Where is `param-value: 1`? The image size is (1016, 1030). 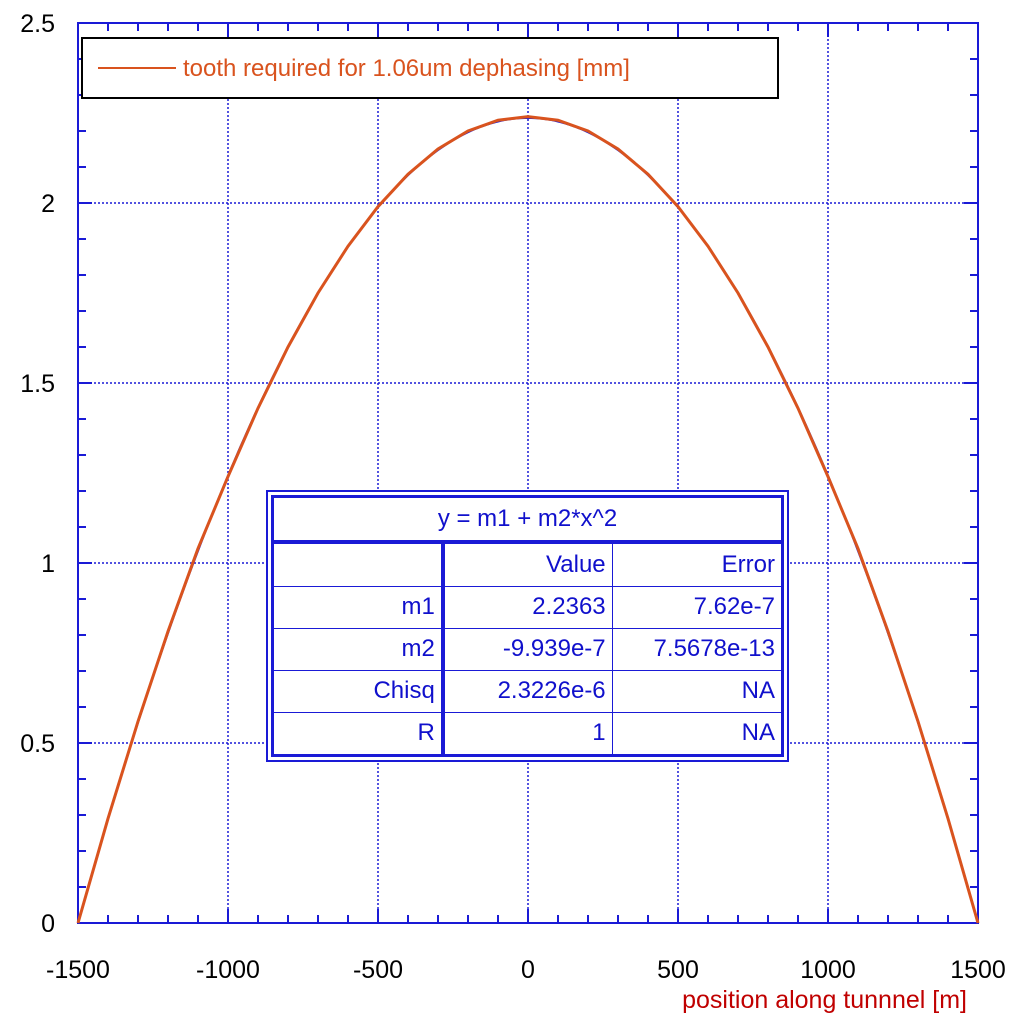
param-value: 1 is located at coordinates (527, 733).